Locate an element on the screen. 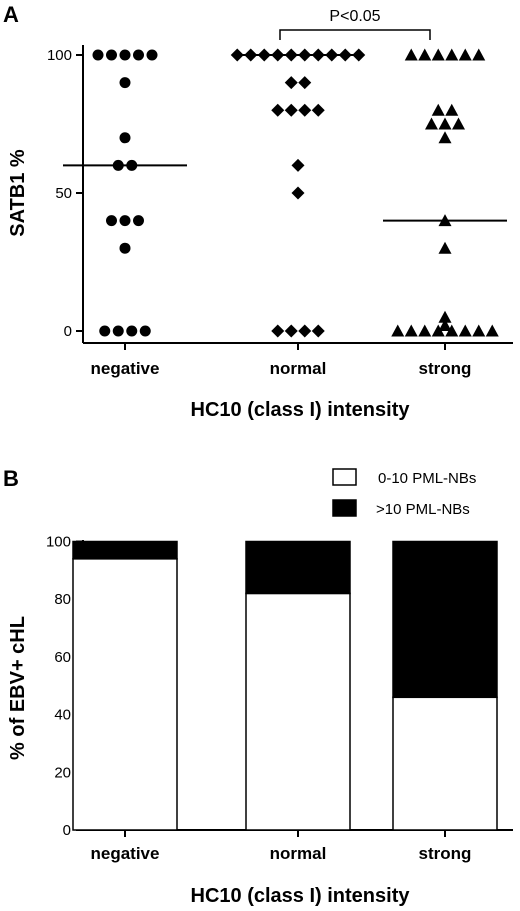  bar-normal-high is located at coordinates (298, 567).